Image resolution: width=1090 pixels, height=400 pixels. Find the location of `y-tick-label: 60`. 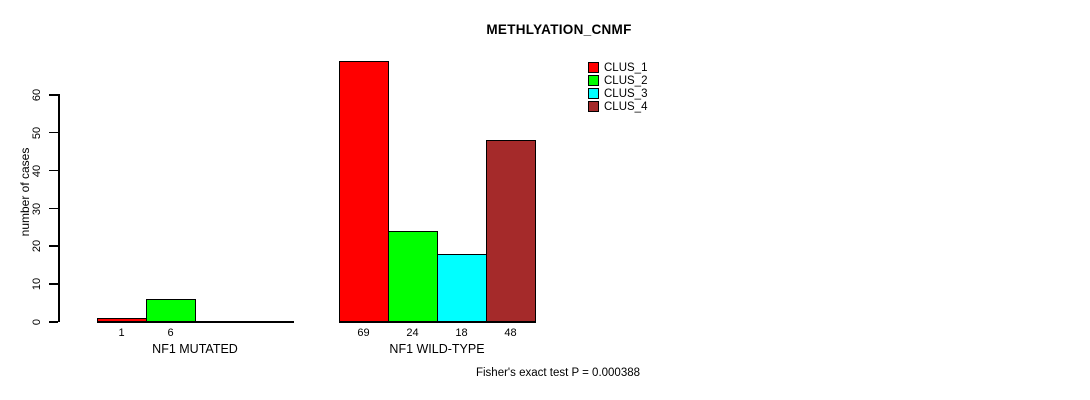

y-tick-label: 60 is located at coordinates (37, 95).